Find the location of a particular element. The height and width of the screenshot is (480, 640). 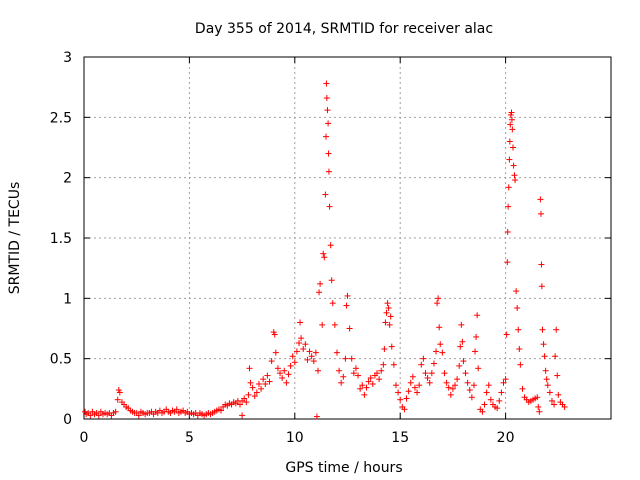

y-tick-label: 1.5 is located at coordinates (61, 239).